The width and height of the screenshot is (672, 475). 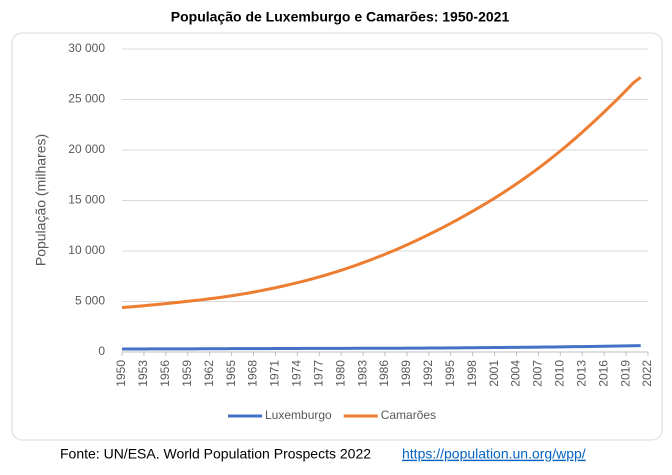 What do you see at coordinates (275, 373) in the screenshot?
I see `x-tick-label: 1971` at bounding box center [275, 373].